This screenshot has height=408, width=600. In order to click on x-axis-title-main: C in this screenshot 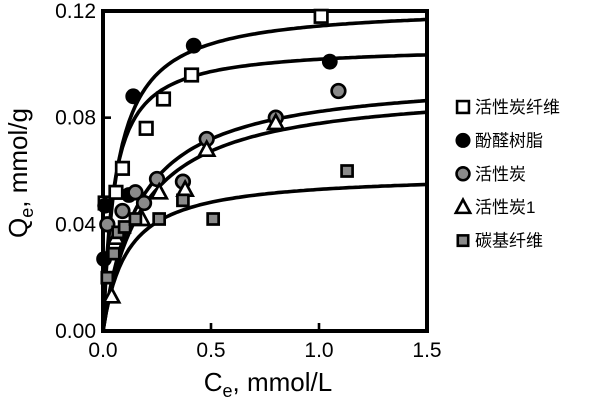, I will do `click(213, 382)`.